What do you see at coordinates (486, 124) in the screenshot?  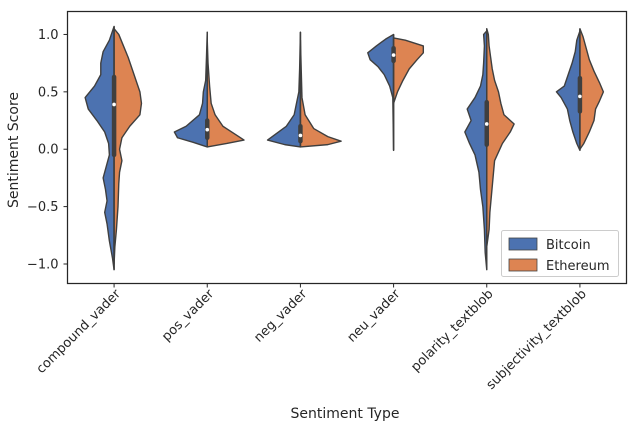 I see `median-dot-polarity_textblob` at bounding box center [486, 124].